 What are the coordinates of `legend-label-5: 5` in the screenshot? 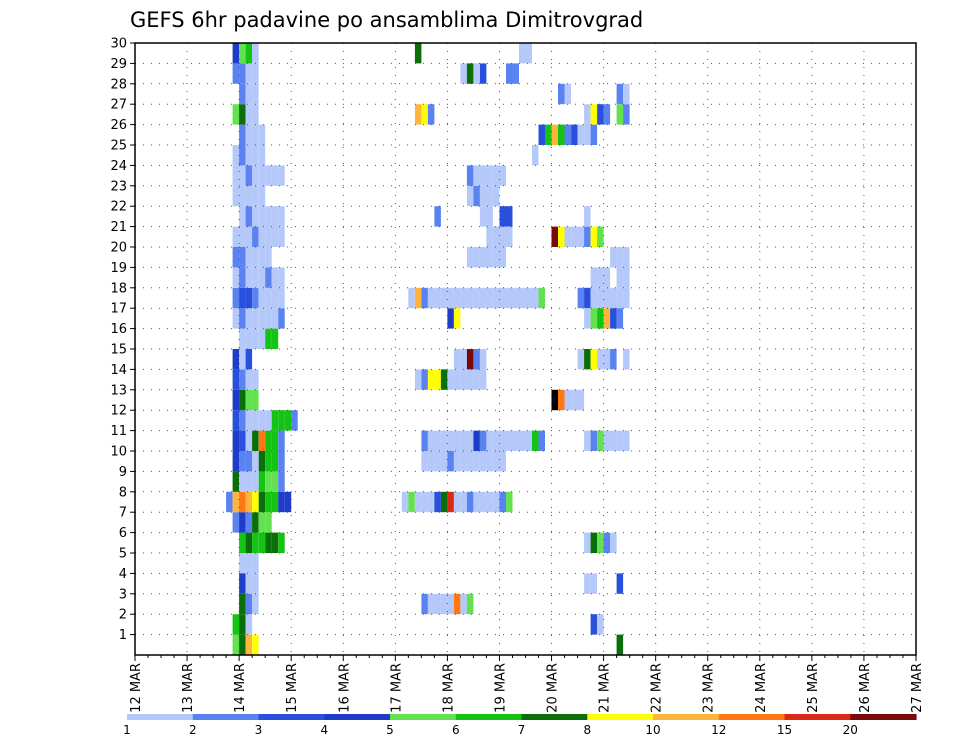 It's located at (390, 730).